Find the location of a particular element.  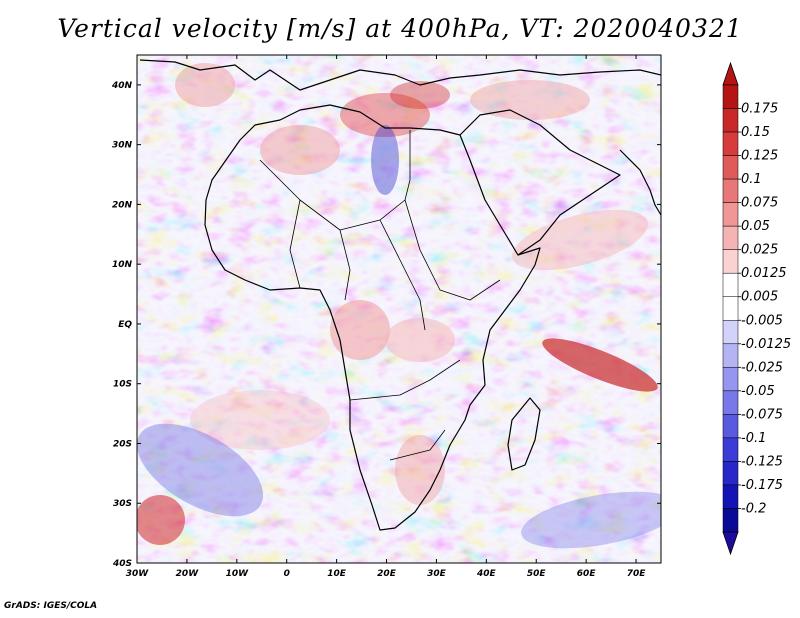

colorbar-label: -0.0125 is located at coordinates (766, 344).